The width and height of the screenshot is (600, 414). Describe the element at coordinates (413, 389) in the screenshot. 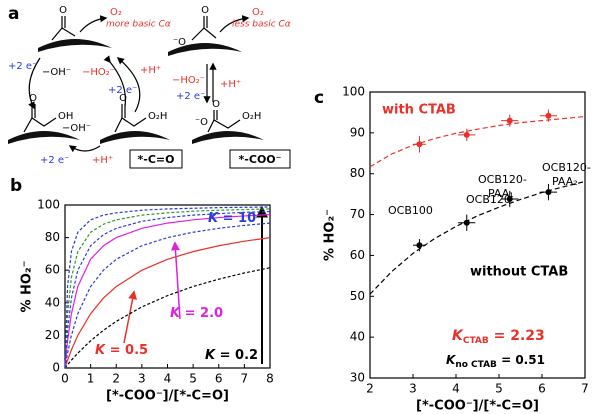

I see `x-tick-label: 3` at that location.